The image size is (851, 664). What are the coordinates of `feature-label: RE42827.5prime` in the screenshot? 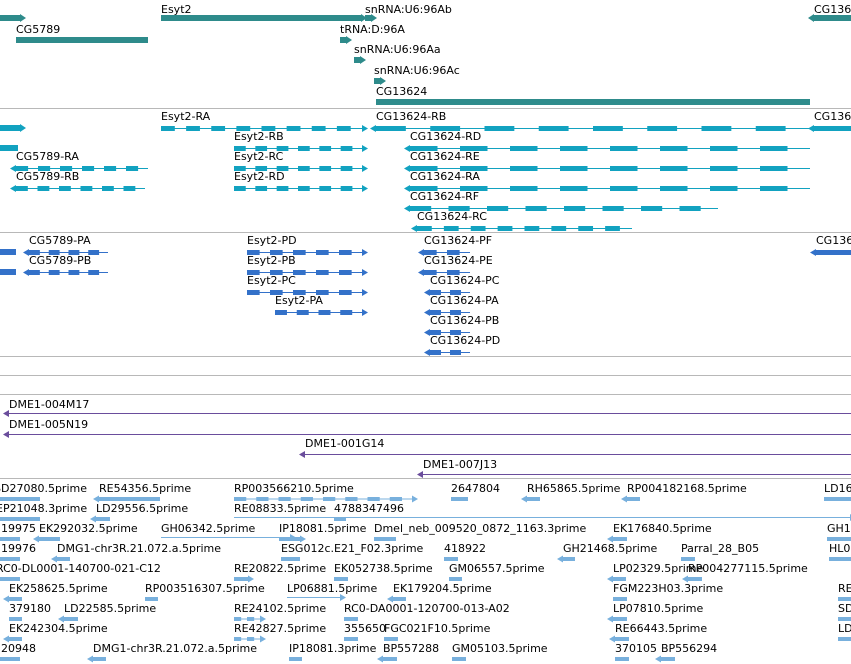 It's located at (280, 628).